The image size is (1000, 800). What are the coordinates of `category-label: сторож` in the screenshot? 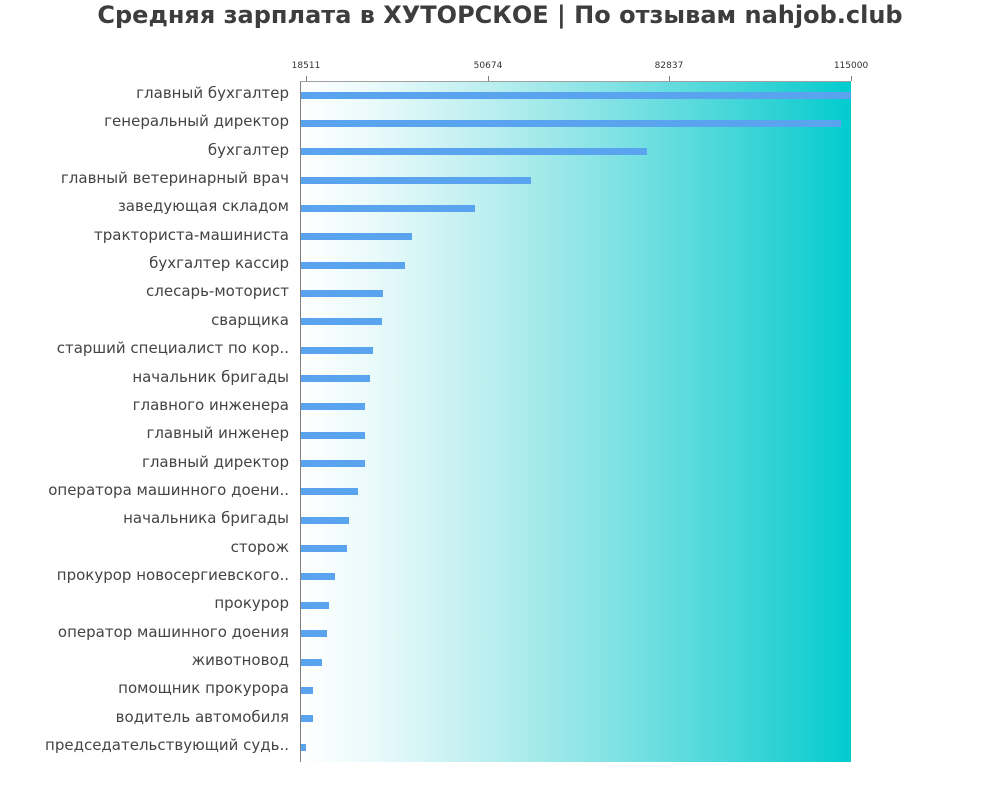 It's located at (259, 547).